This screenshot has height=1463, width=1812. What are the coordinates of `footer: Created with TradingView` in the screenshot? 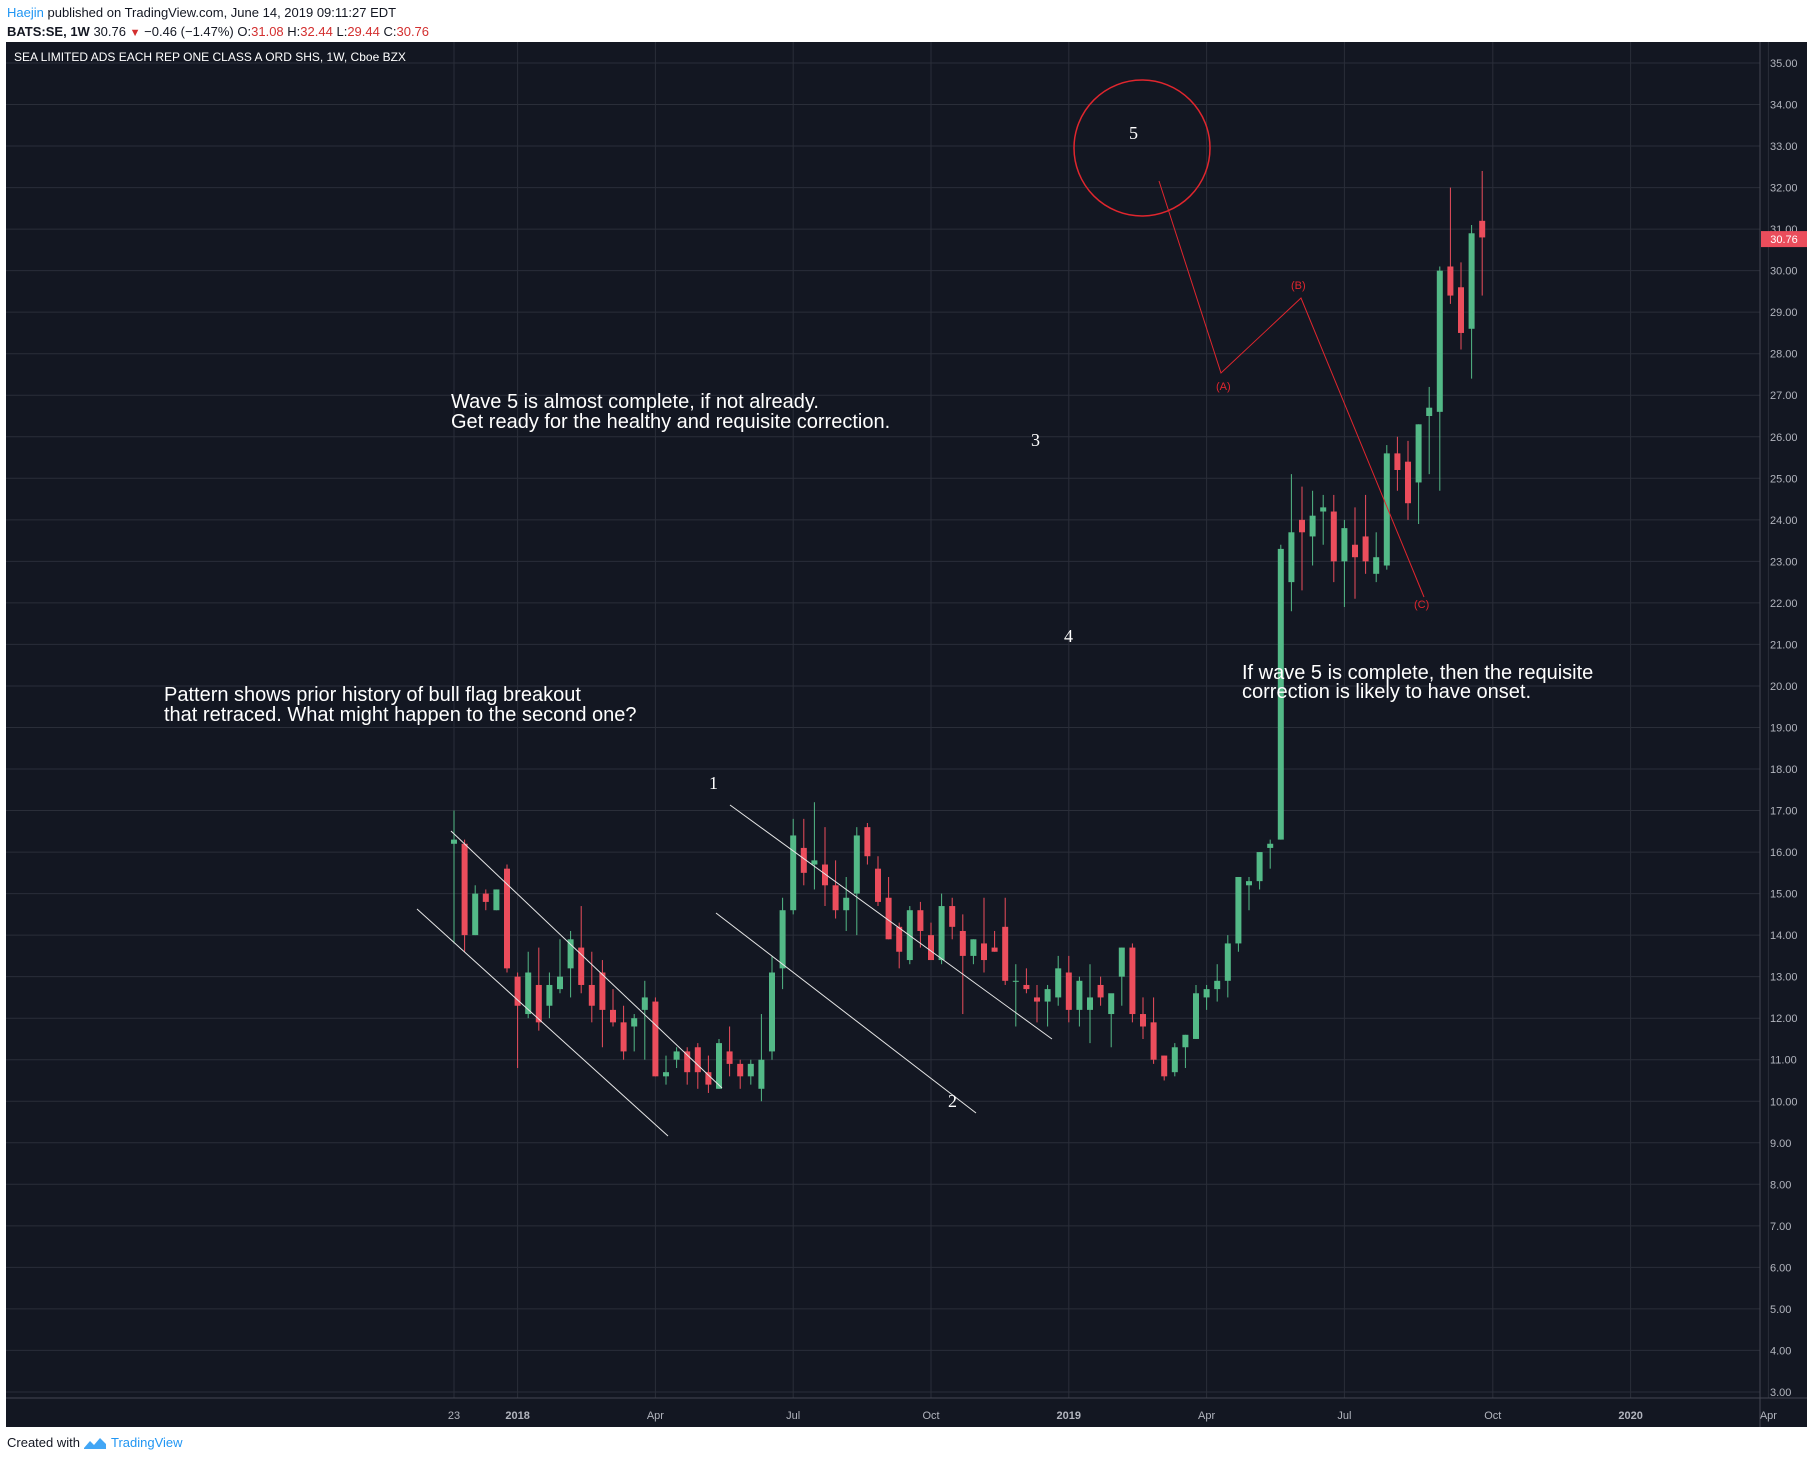 It's located at (95, 1442).